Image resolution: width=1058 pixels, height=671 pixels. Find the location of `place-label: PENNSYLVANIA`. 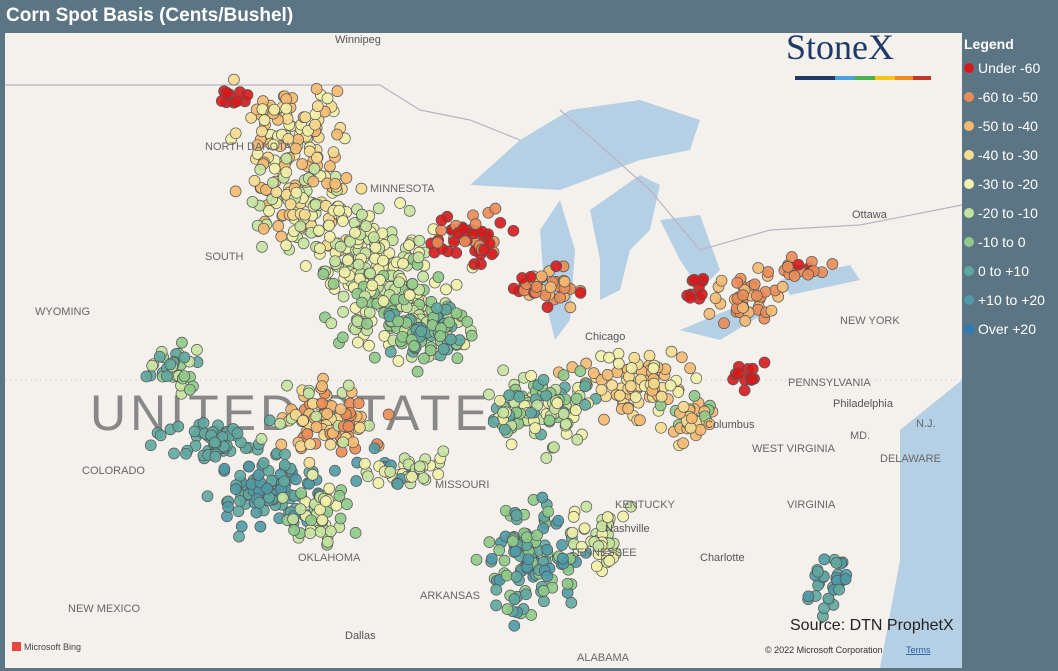

place-label: PENNSYLVANIA is located at coordinates (829, 383).